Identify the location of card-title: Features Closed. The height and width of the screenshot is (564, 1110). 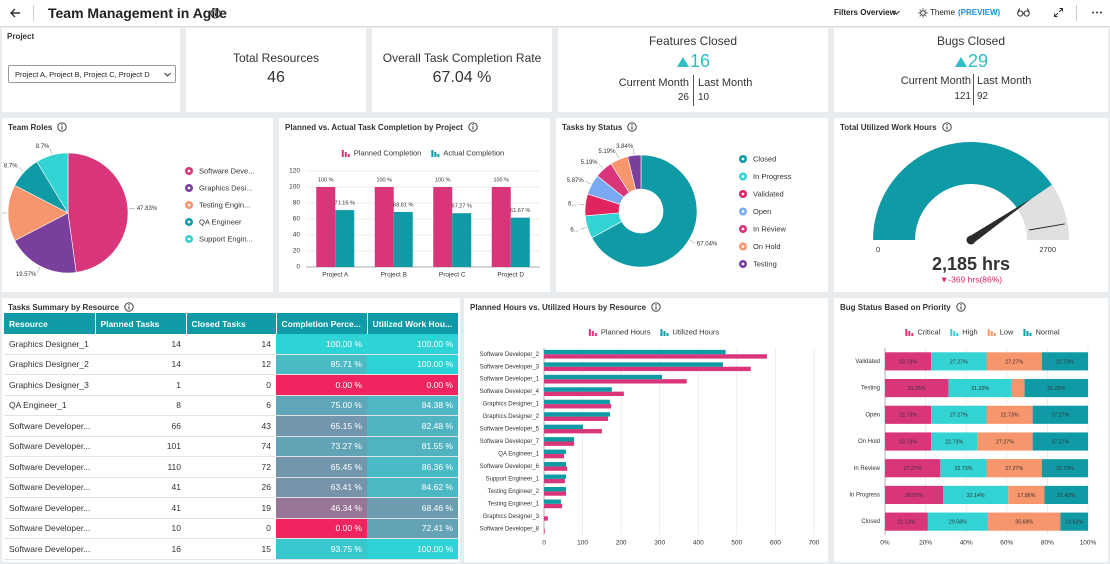
(693, 41).